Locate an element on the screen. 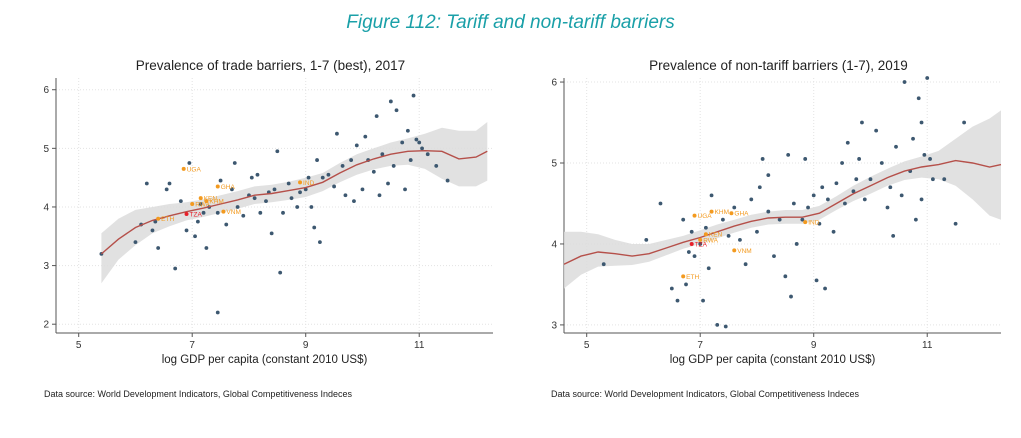 This screenshot has width=1021, height=438. country-label: KHM is located at coordinates (722, 212).